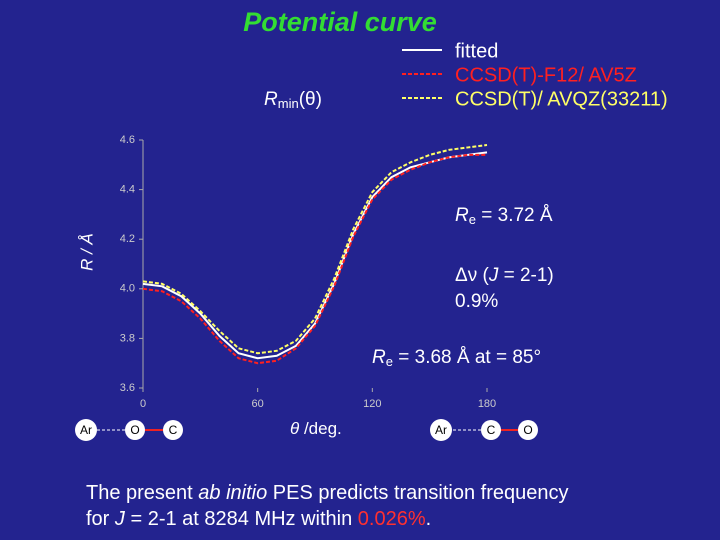 The height and width of the screenshot is (540, 720). What do you see at coordinates (127, 239) in the screenshot?
I see `y-tick-label: 4.2` at bounding box center [127, 239].